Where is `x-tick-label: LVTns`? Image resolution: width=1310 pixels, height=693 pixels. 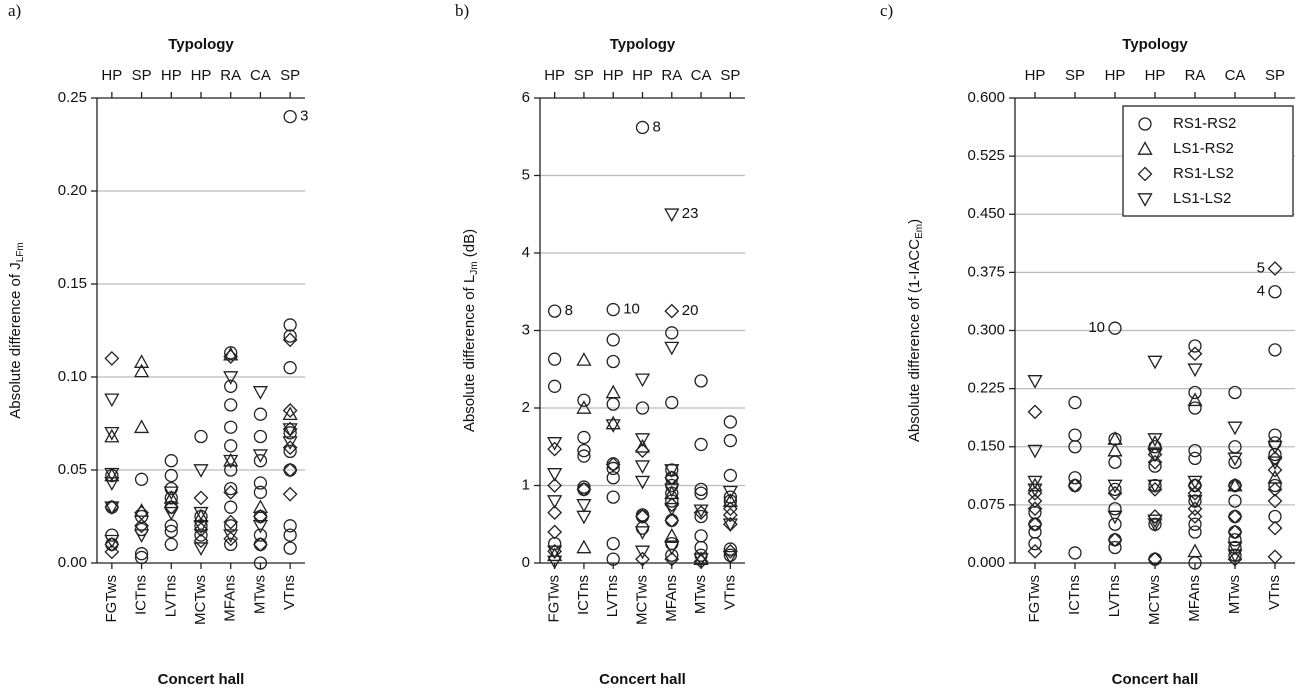
x-tick-label: LVTns is located at coordinates (612, 596).